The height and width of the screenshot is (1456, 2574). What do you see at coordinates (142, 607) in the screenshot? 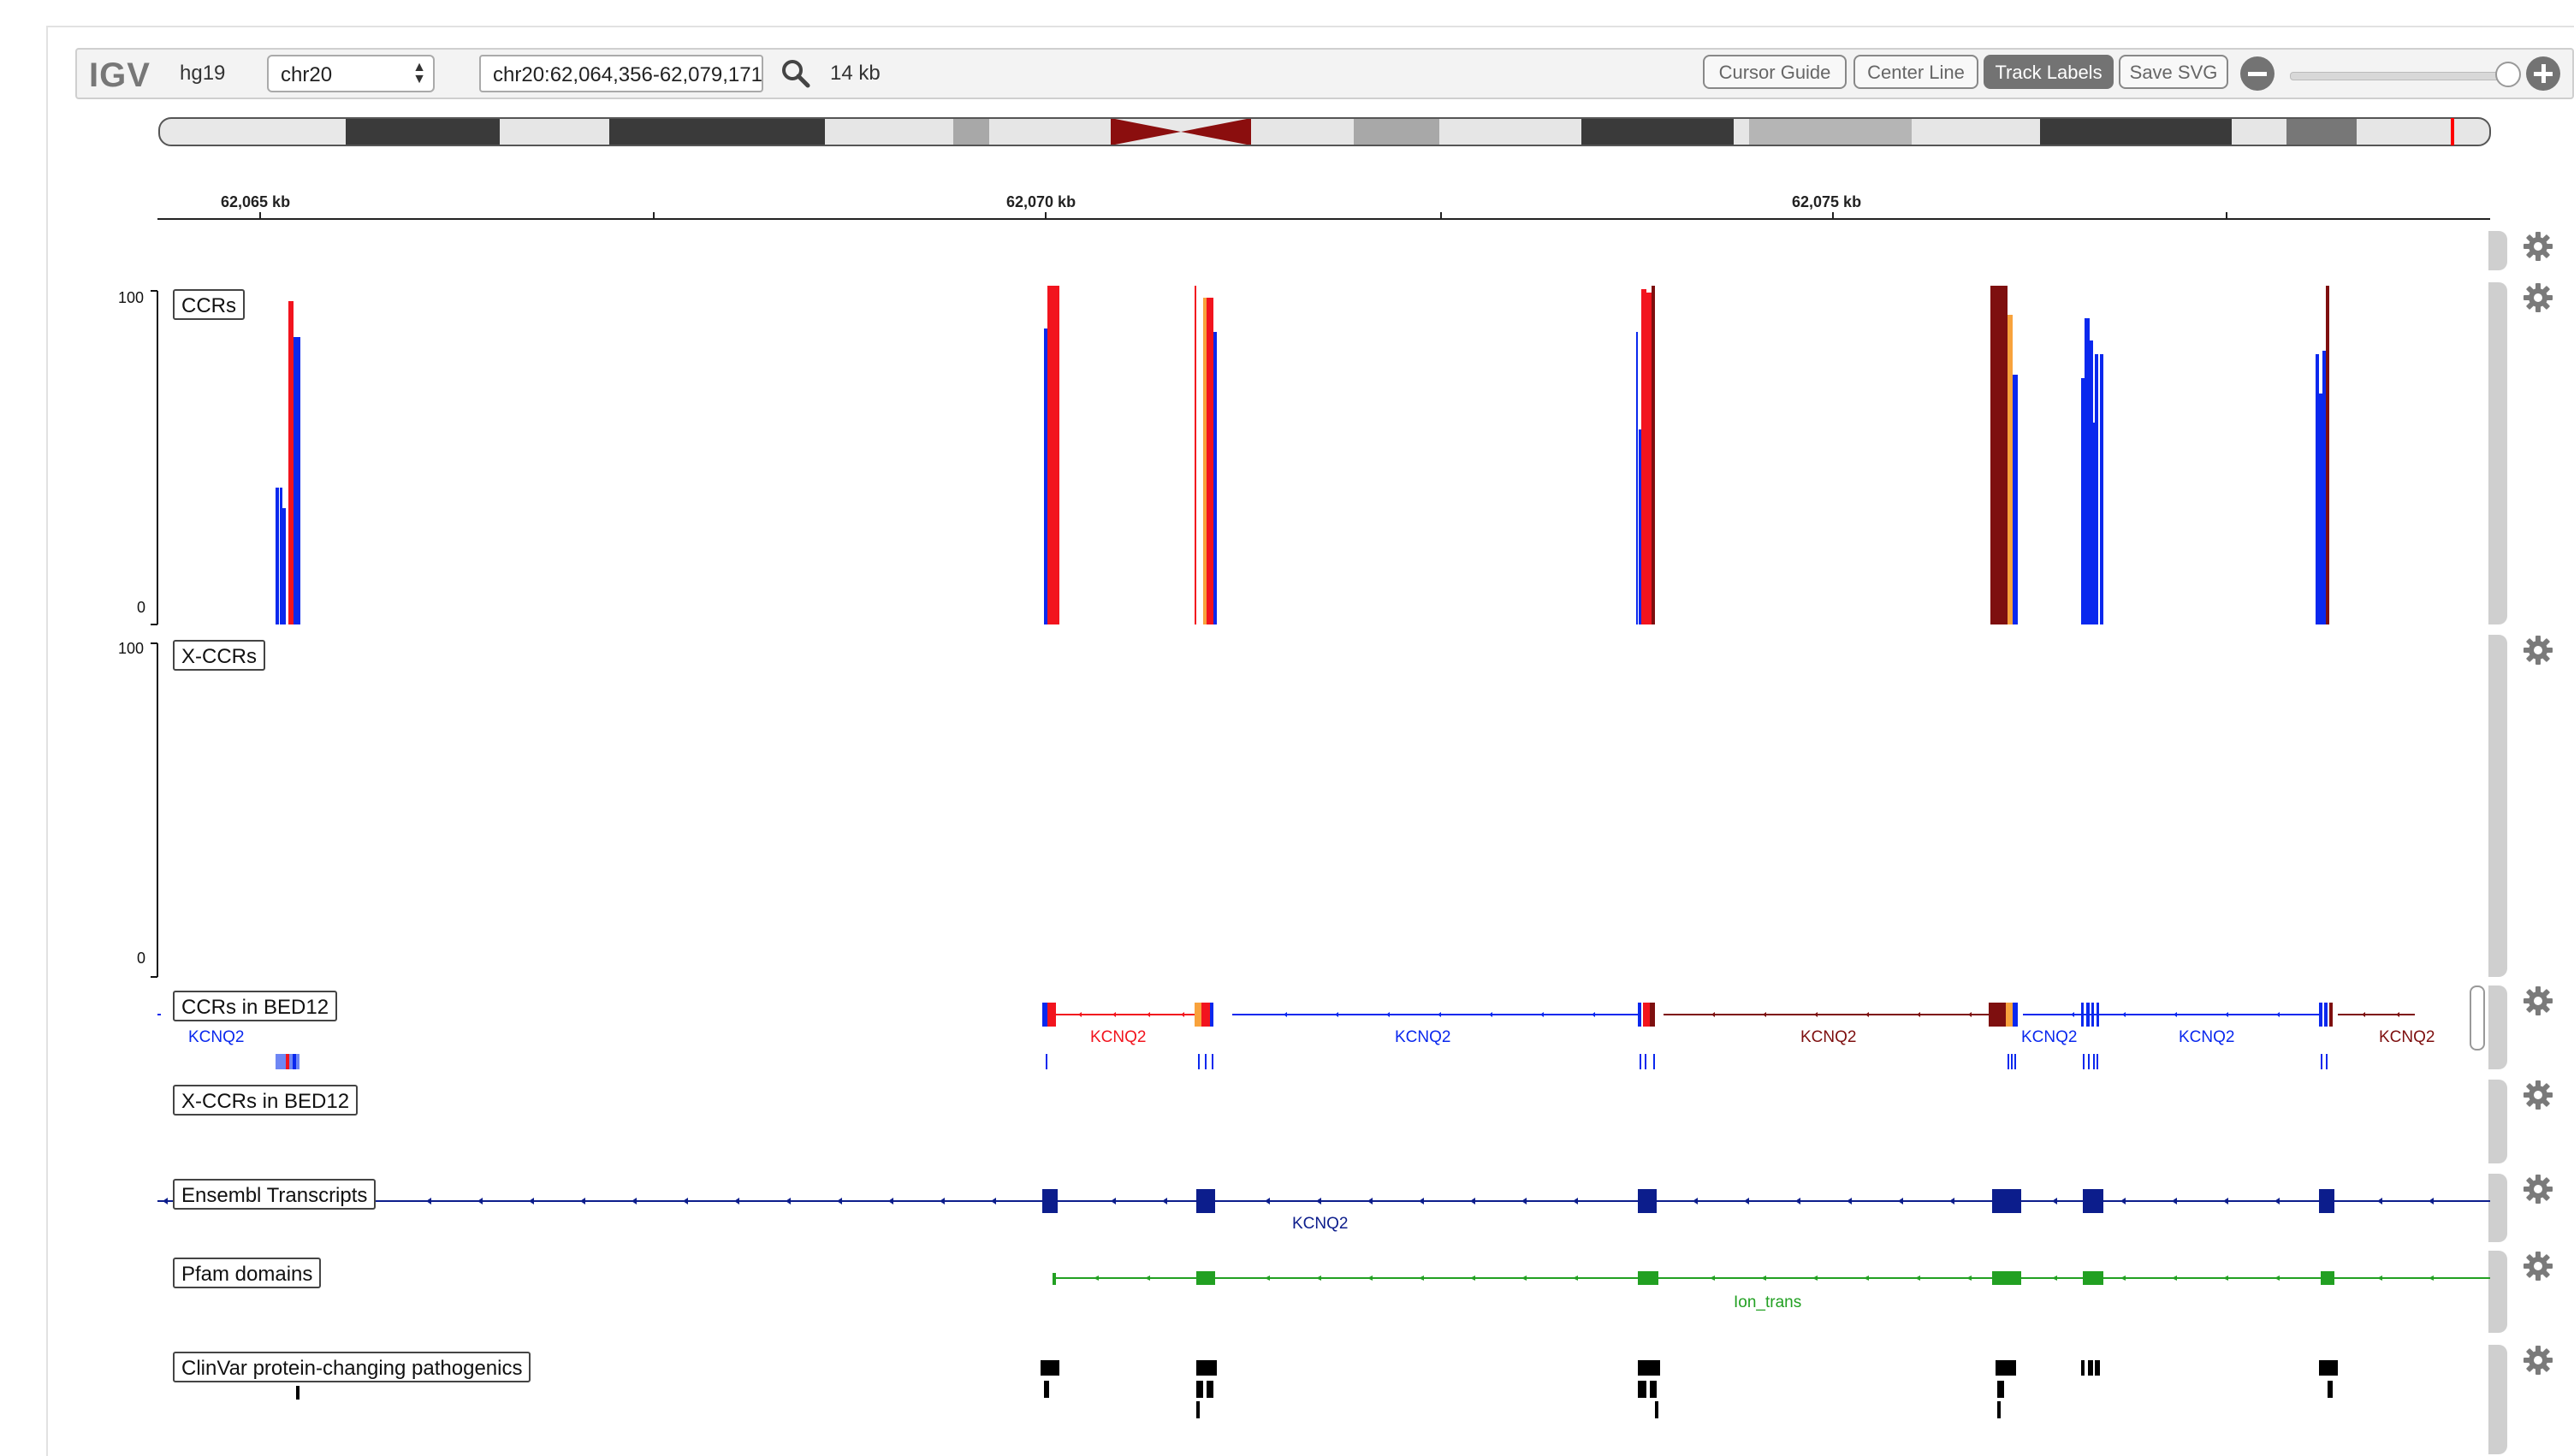
I see `ccrs-axis-min: 0` at bounding box center [142, 607].